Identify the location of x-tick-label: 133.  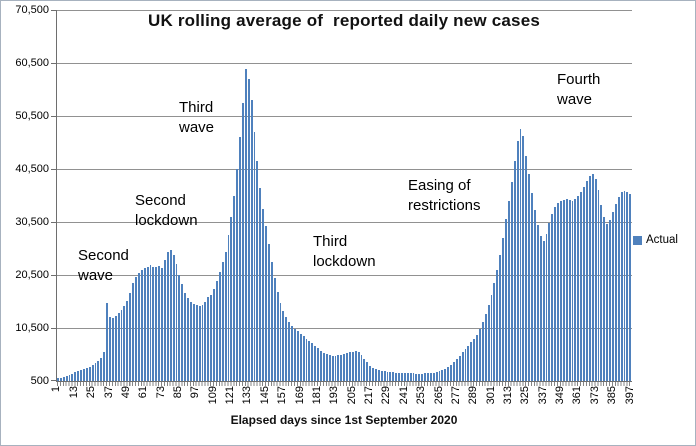
(247, 395).